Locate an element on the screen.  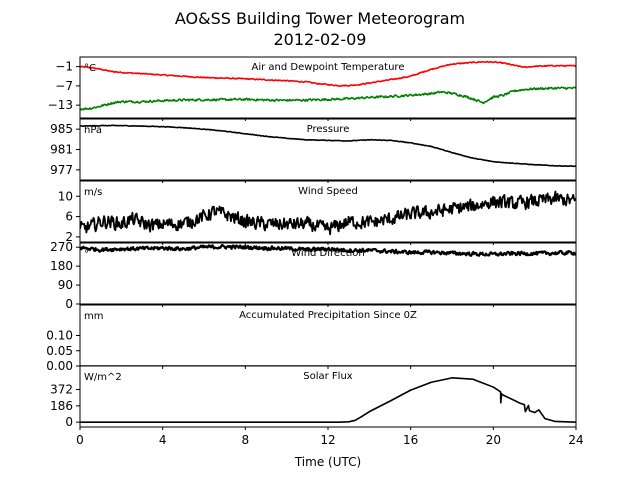
ytick-label-pressure: 981 is located at coordinates (61, 150).